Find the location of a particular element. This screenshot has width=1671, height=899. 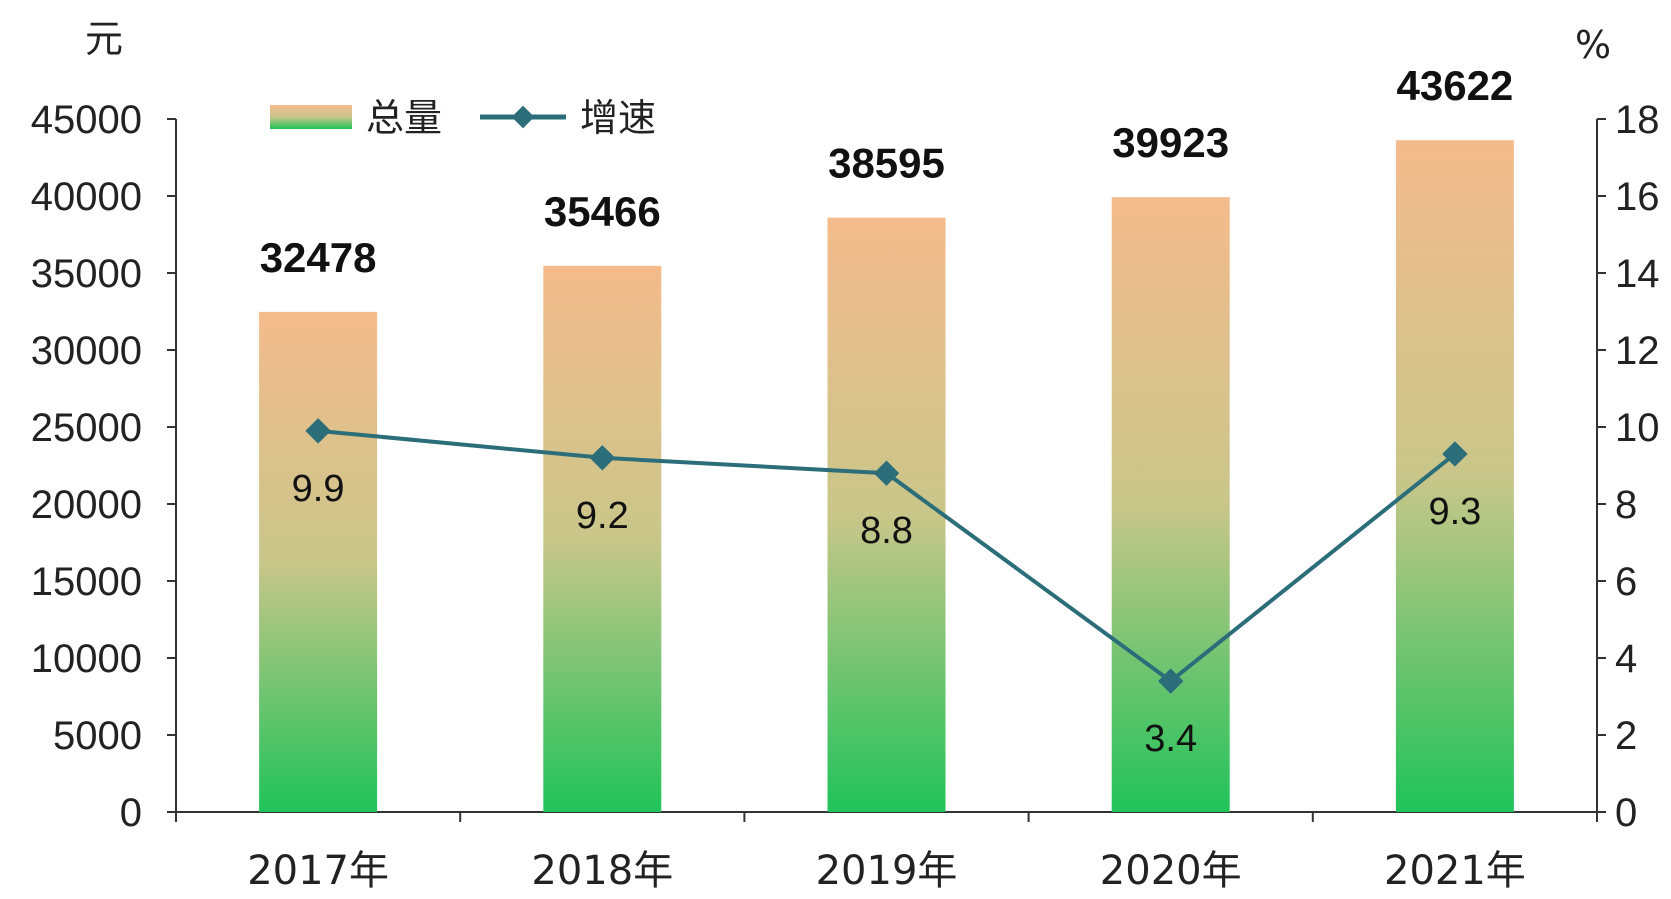

line-value-label: 9.3 is located at coordinates (1454, 512).